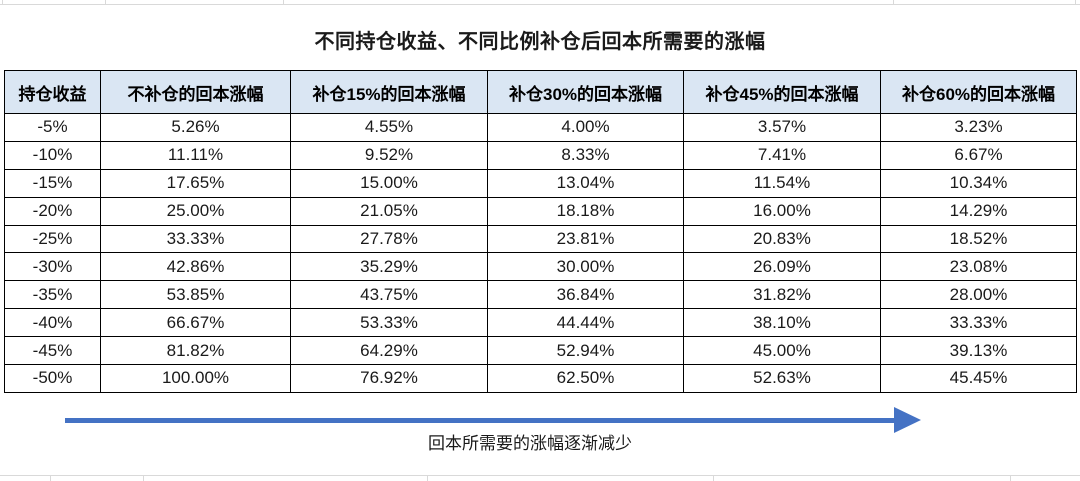 Image resolution: width=1080 pixels, height=481 pixels. I want to click on table-cell: 4.00%, so click(585, 127).